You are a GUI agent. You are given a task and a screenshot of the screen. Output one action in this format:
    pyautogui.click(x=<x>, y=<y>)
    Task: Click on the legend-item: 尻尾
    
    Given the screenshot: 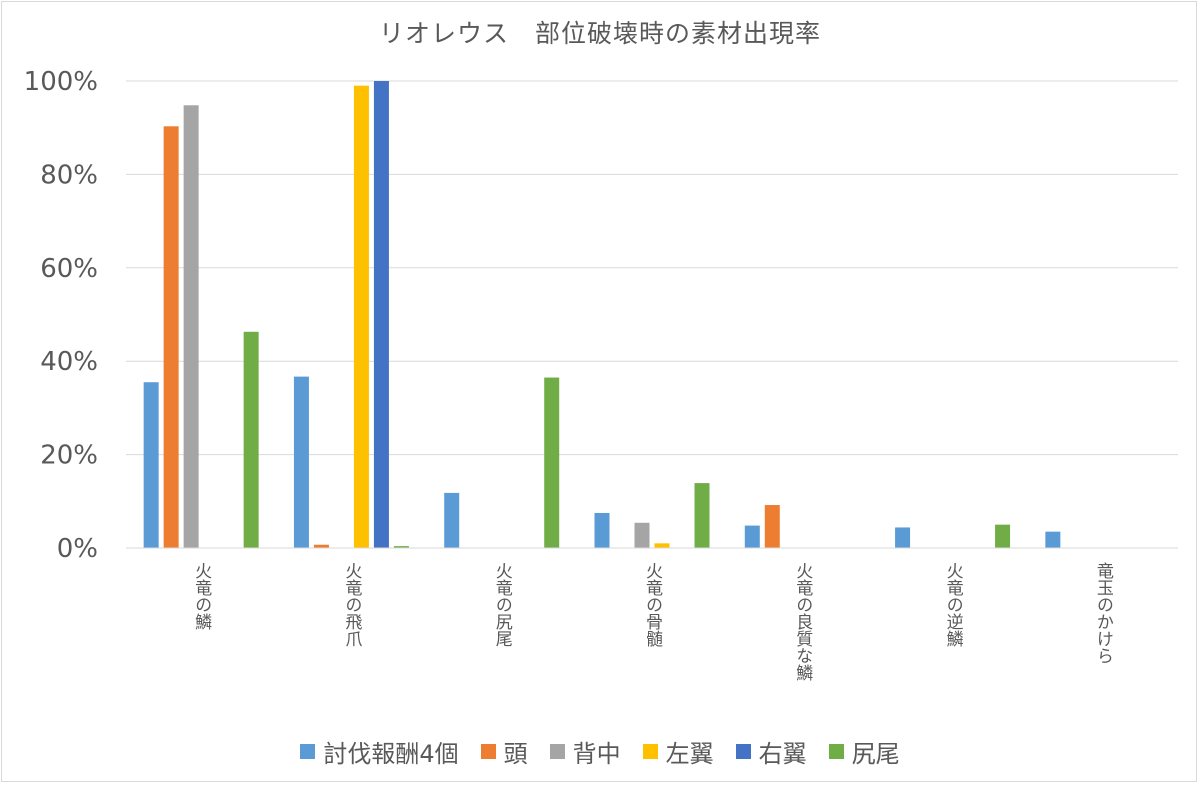 What is the action you would take?
    pyautogui.click(x=864, y=751)
    